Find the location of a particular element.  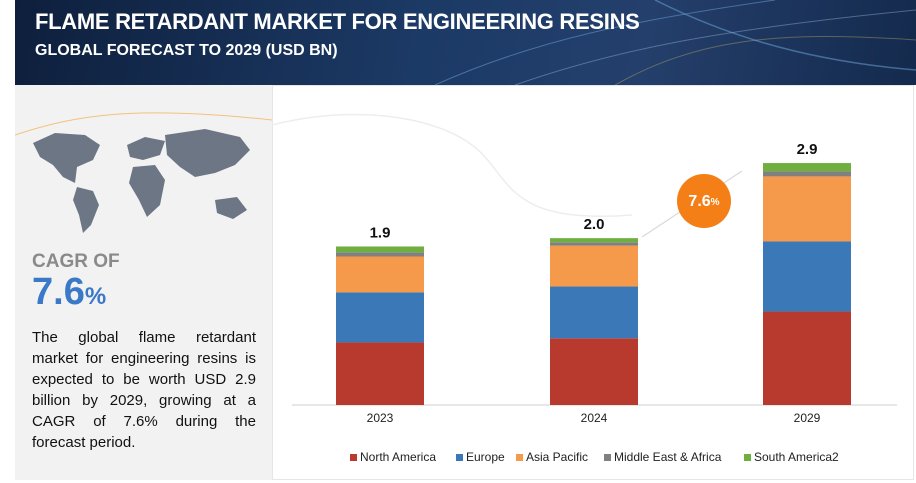

decoration is located at coordinates (452, 165).